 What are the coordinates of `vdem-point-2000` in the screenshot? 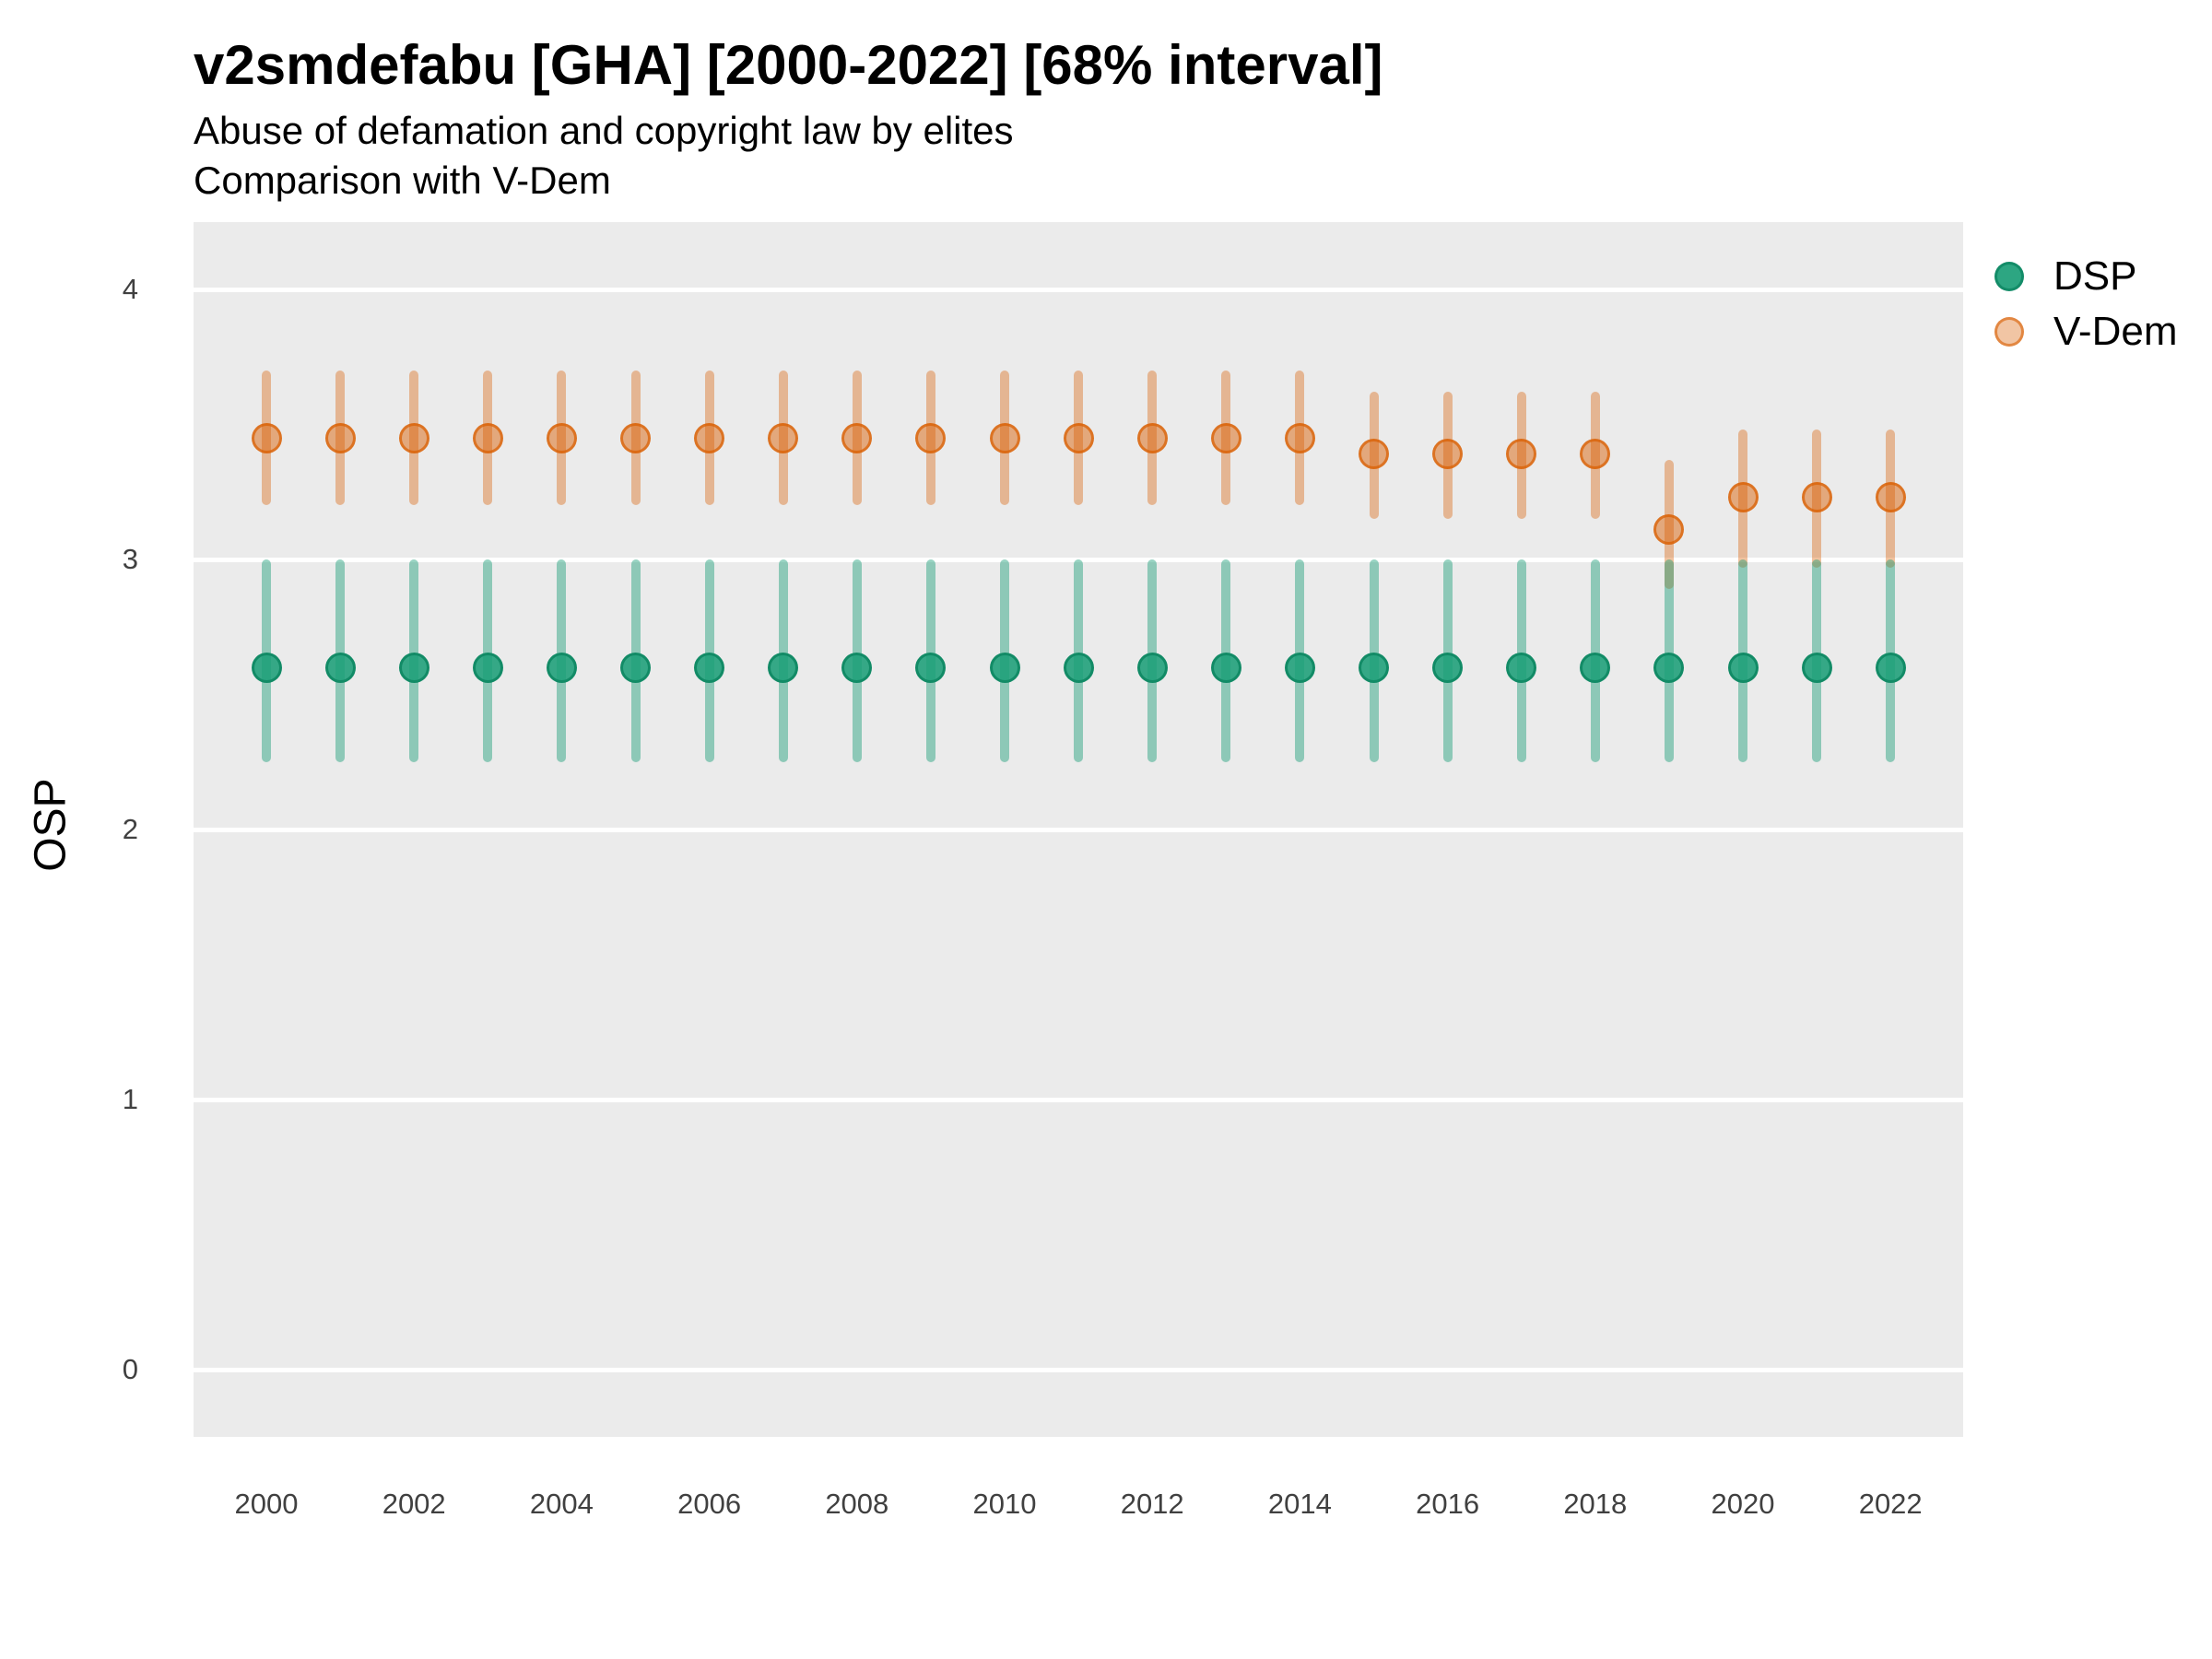 It's located at (266, 437).